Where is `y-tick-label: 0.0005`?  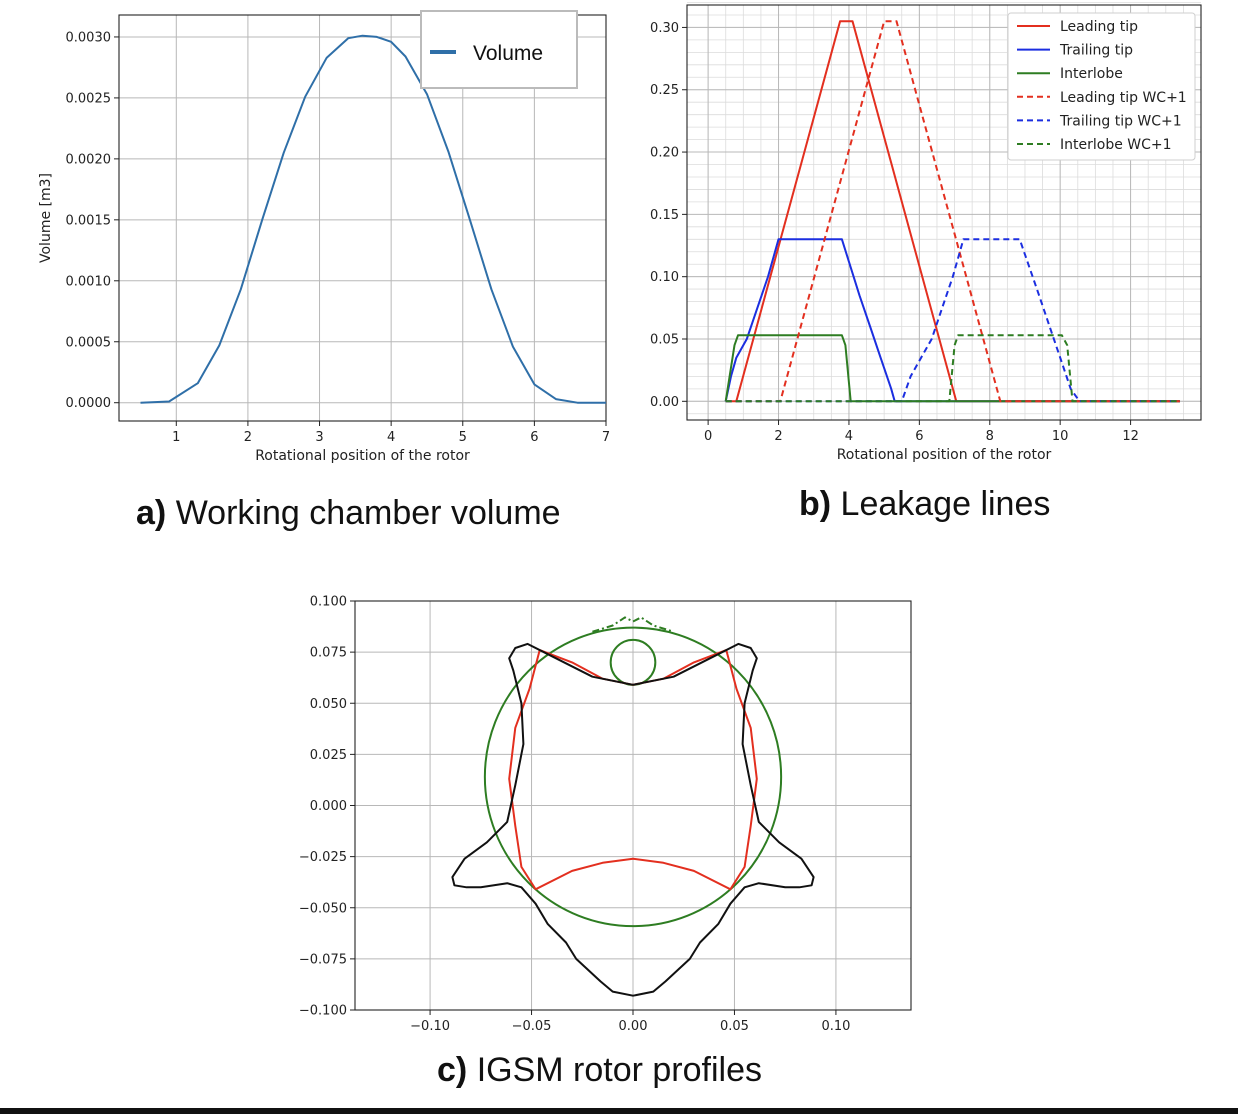
y-tick-label: 0.0005 is located at coordinates (89, 342).